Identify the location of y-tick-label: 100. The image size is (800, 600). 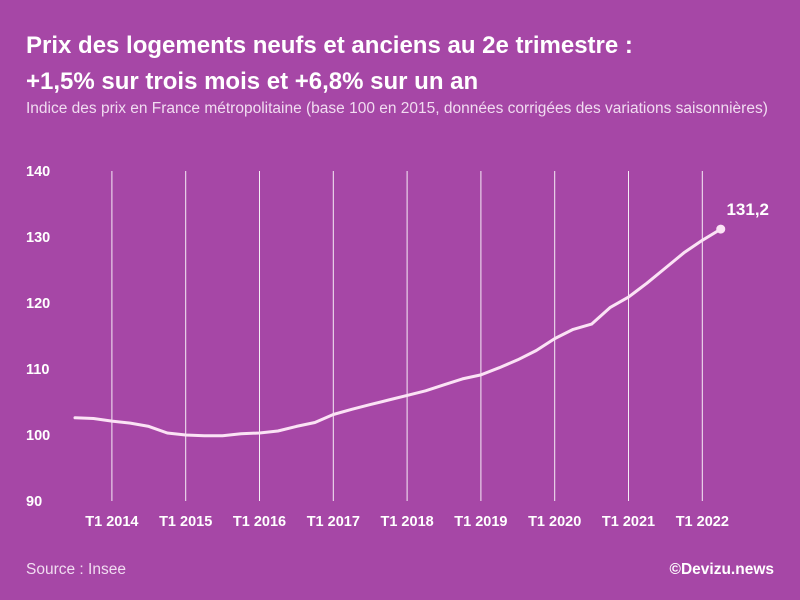
(38, 436).